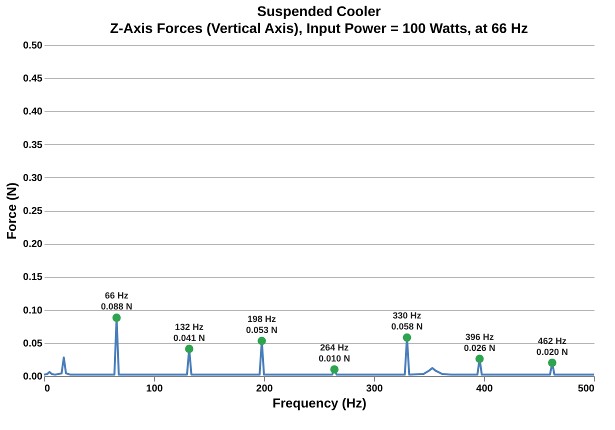  What do you see at coordinates (33, 178) in the screenshot?
I see `y-tick-label: 0.30` at bounding box center [33, 178].